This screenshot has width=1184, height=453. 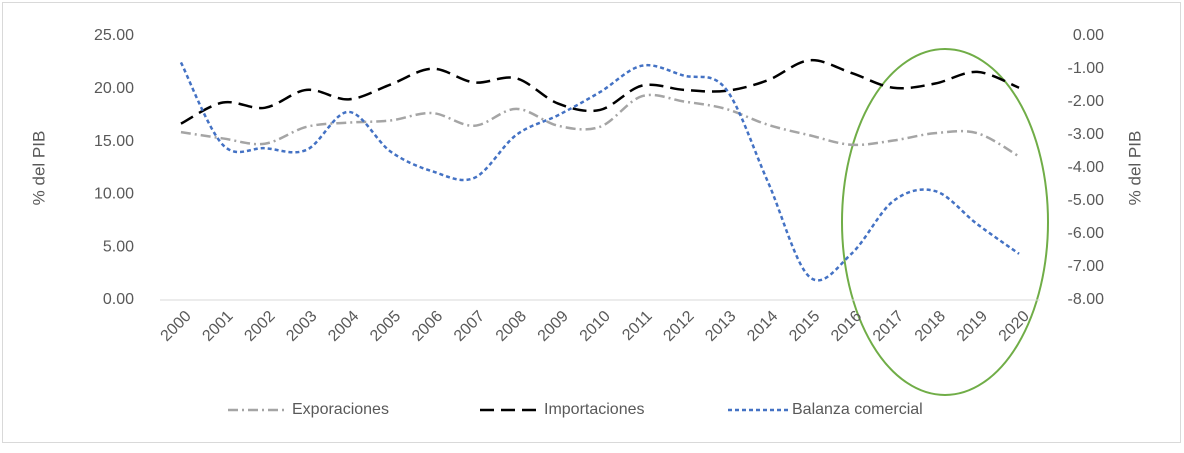 What do you see at coordinates (594, 409) in the screenshot?
I see `legend-label: Importaciones` at bounding box center [594, 409].